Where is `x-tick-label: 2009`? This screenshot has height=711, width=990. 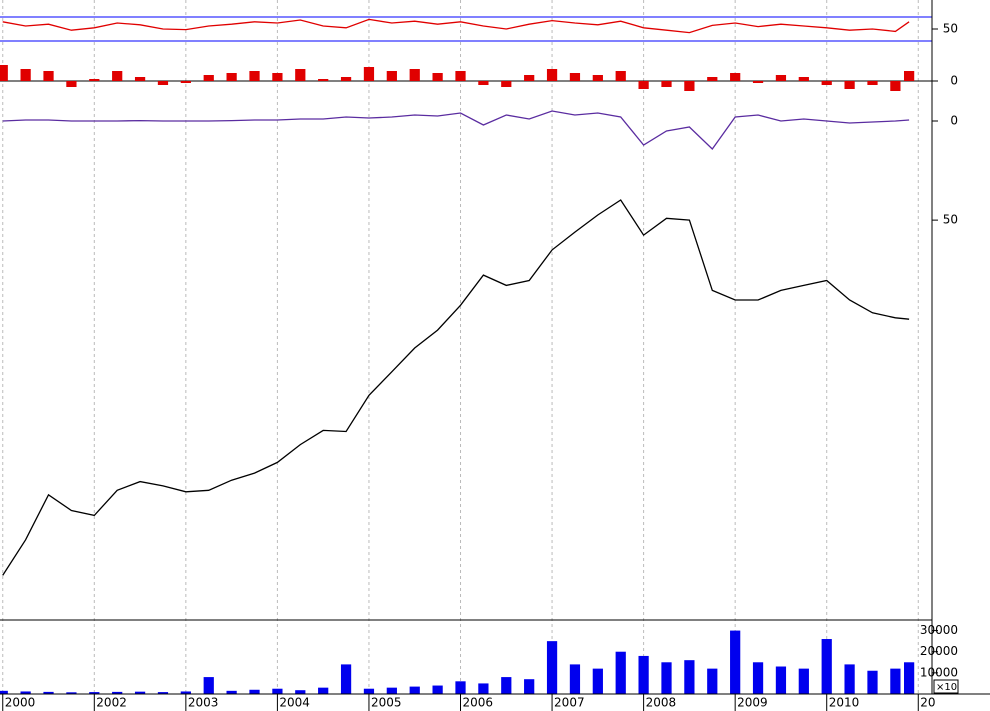 x-tick-label: 2009 is located at coordinates (752, 703).